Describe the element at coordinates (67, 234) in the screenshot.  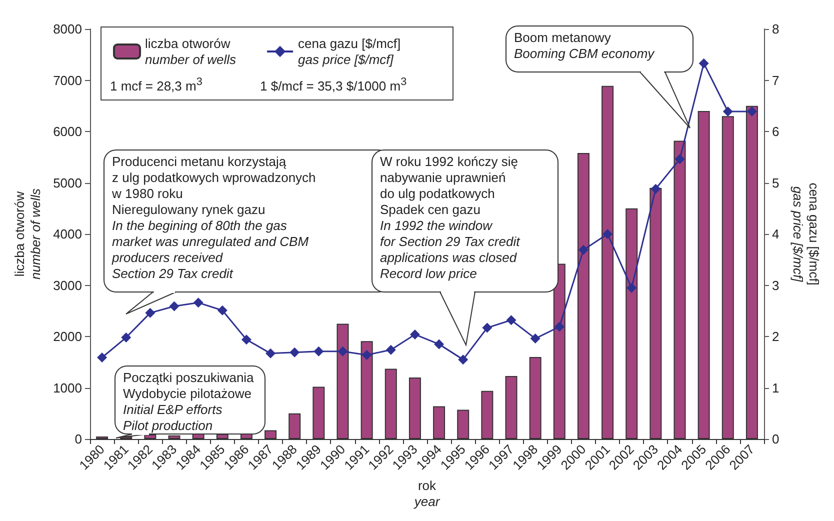
I see `y-tick-label: 4000` at that location.